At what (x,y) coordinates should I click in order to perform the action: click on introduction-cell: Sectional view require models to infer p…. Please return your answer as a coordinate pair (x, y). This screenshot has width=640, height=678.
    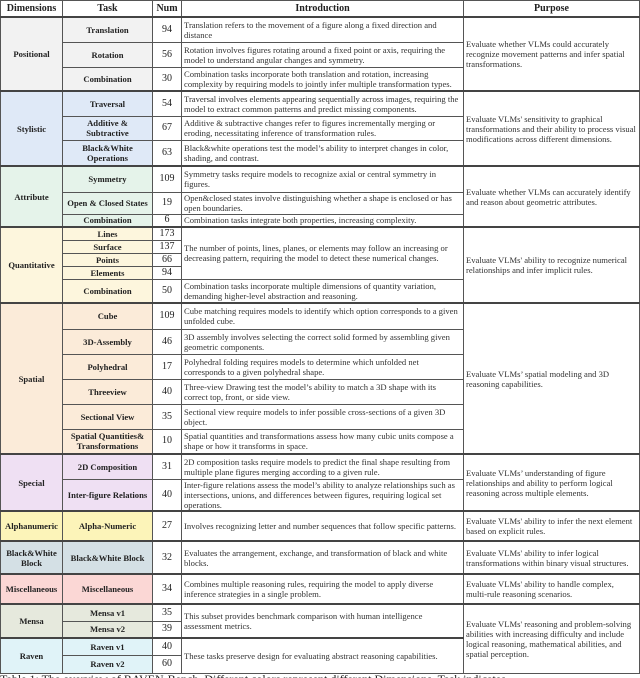
    Looking at the image, I should click on (322, 416).